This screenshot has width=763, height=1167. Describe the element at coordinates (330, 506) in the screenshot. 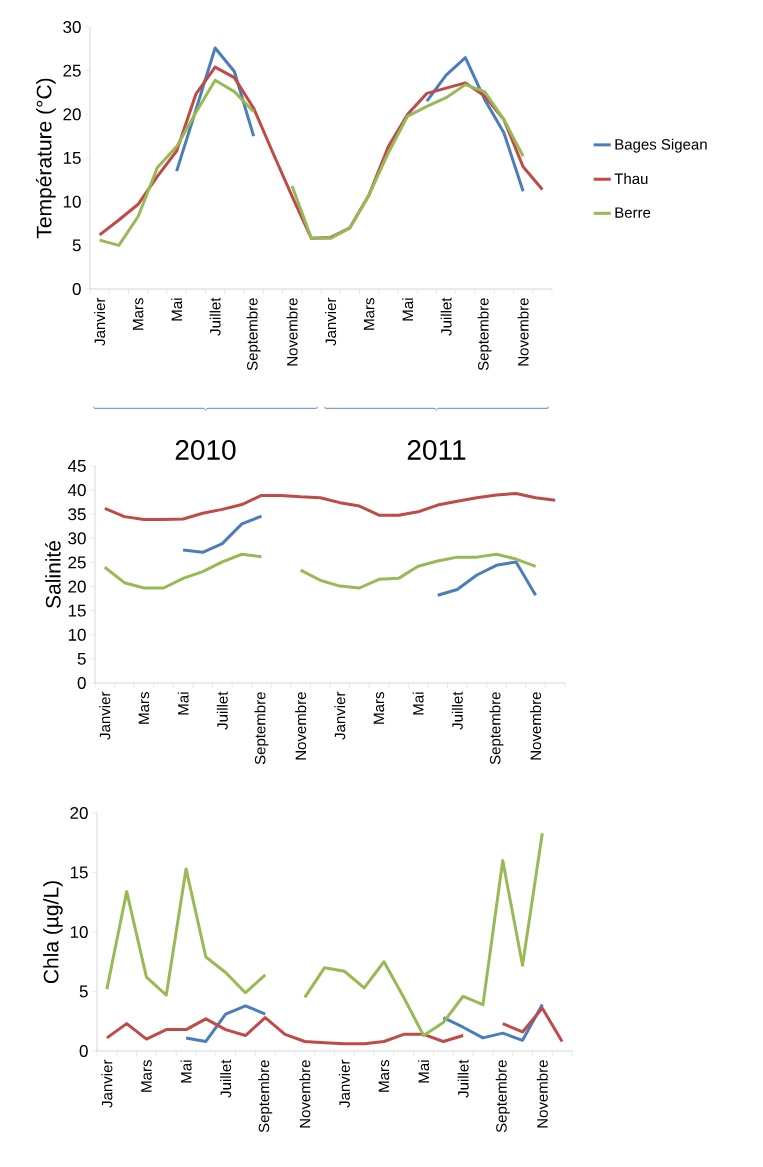

I see `line-series` at that location.